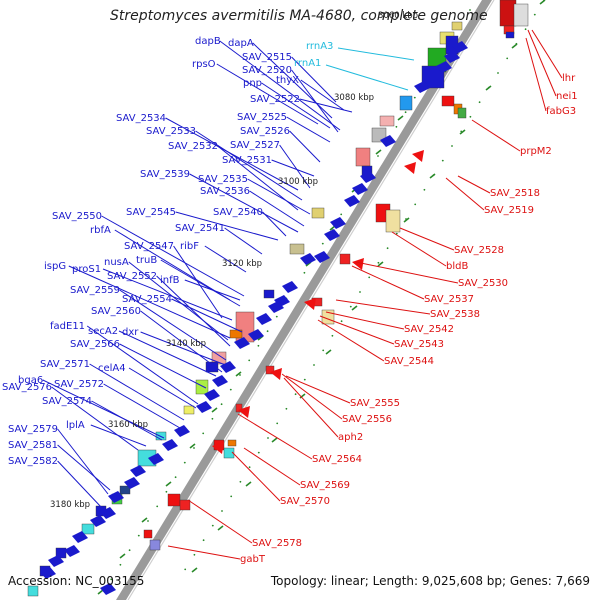 This screenshot has width=600, height=600. I want to click on reverse-gene-label: lhr, so click(569, 78).